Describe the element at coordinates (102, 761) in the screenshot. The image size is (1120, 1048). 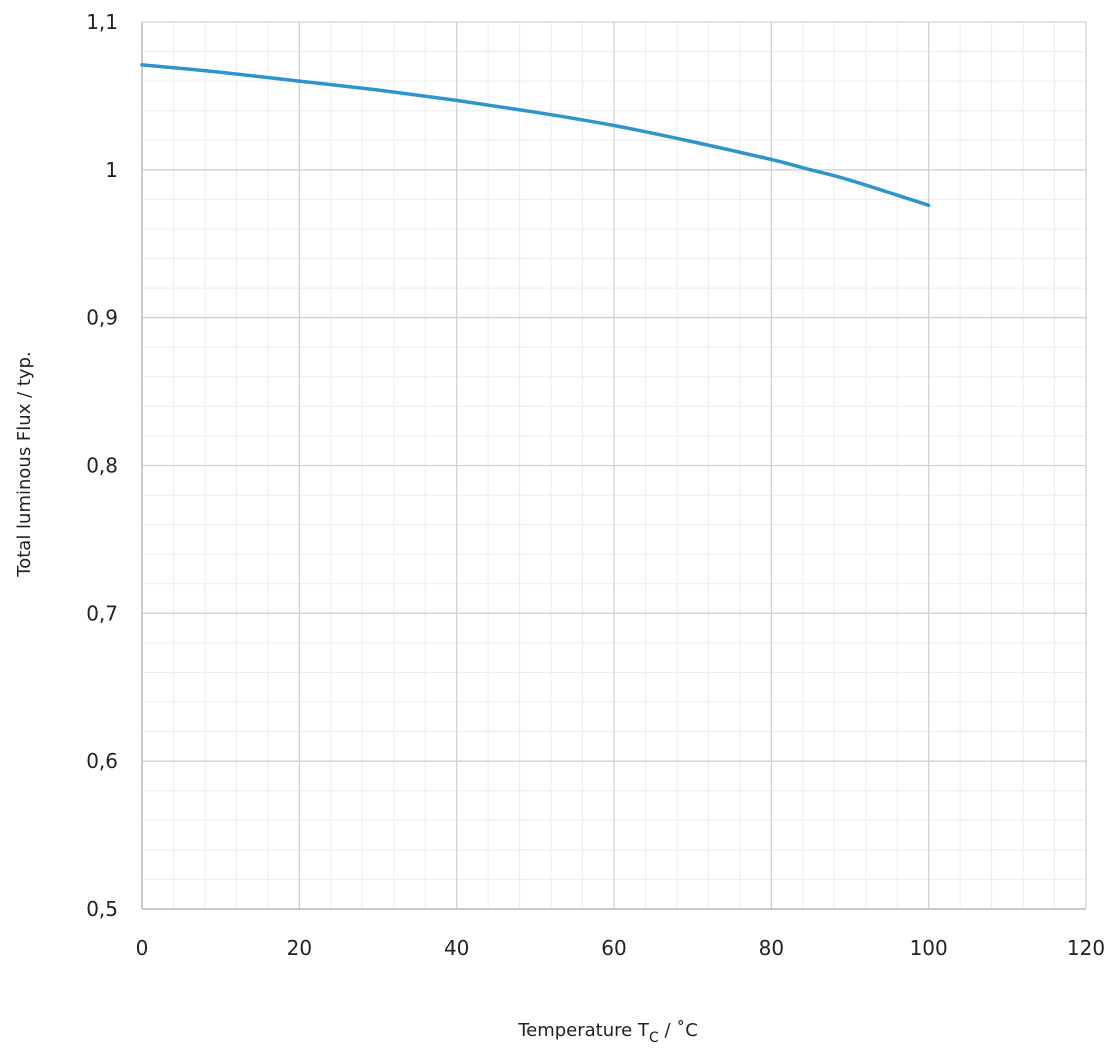
I see `y-tick-label: 0,6` at that location.